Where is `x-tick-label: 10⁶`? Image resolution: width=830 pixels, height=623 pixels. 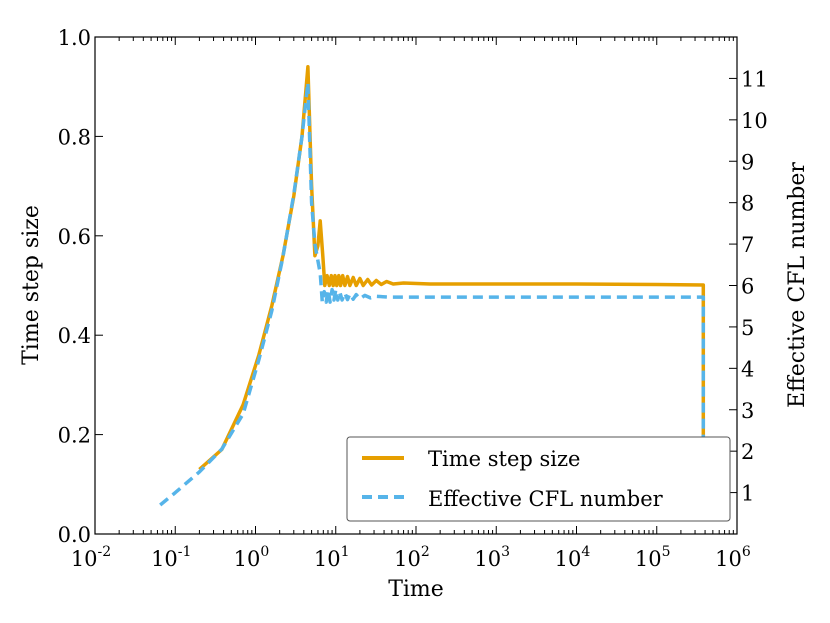 x-tick-label: 10⁶ is located at coordinates (733, 557).